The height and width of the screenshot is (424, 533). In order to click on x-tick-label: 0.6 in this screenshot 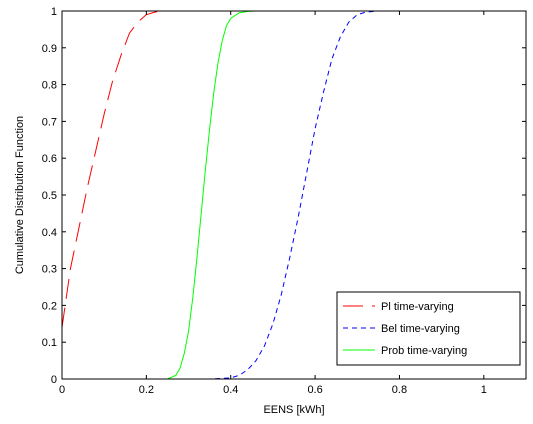, I will do `click(314, 390)`.